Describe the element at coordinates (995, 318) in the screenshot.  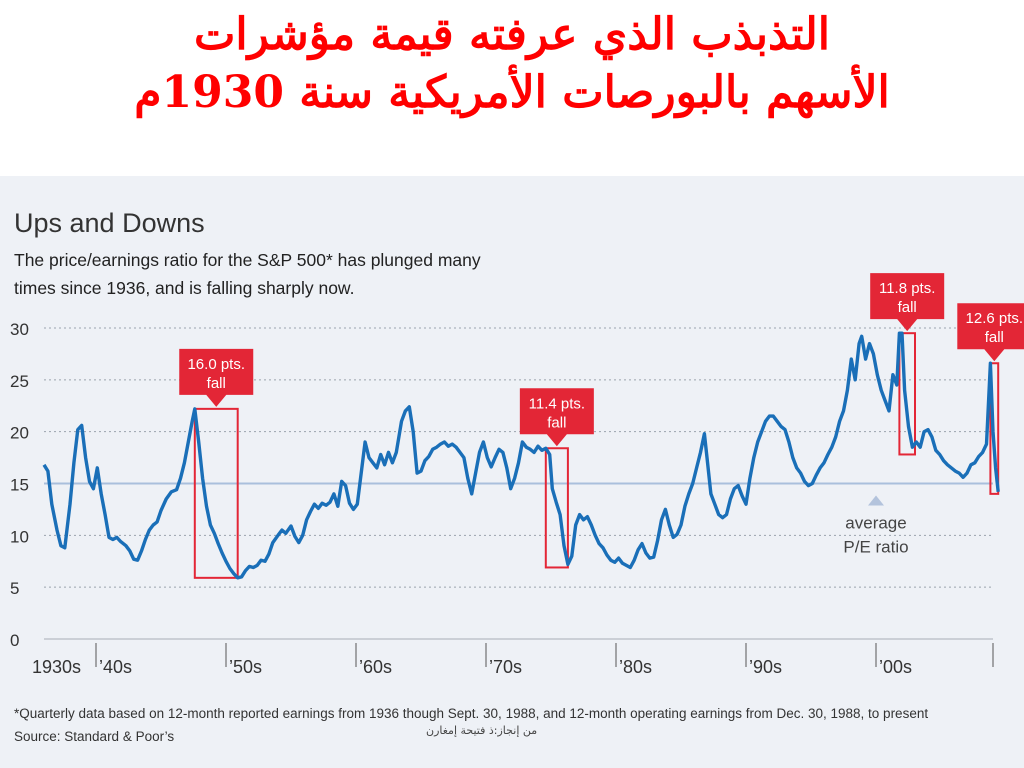
I see `callout-label-line1: 12.6 pts.` at that location.